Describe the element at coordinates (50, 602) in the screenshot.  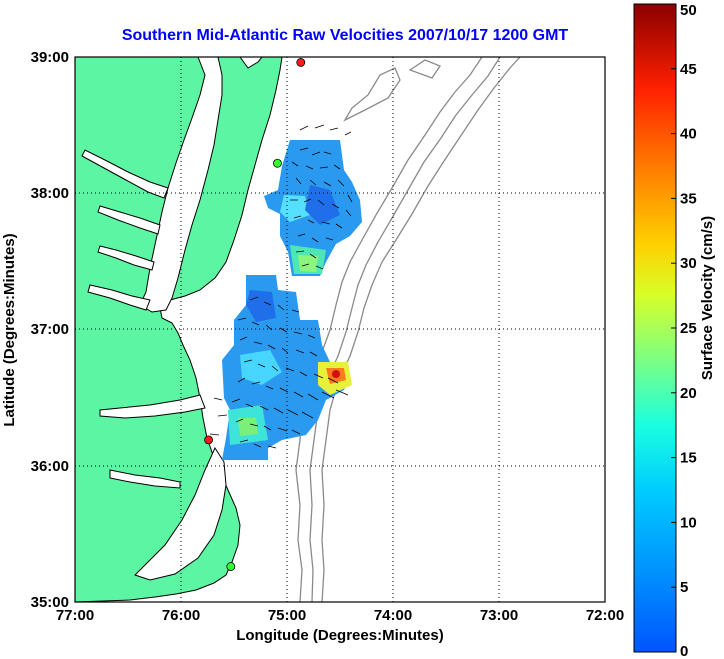
I see `lat-tick-label: 35:00` at that location.